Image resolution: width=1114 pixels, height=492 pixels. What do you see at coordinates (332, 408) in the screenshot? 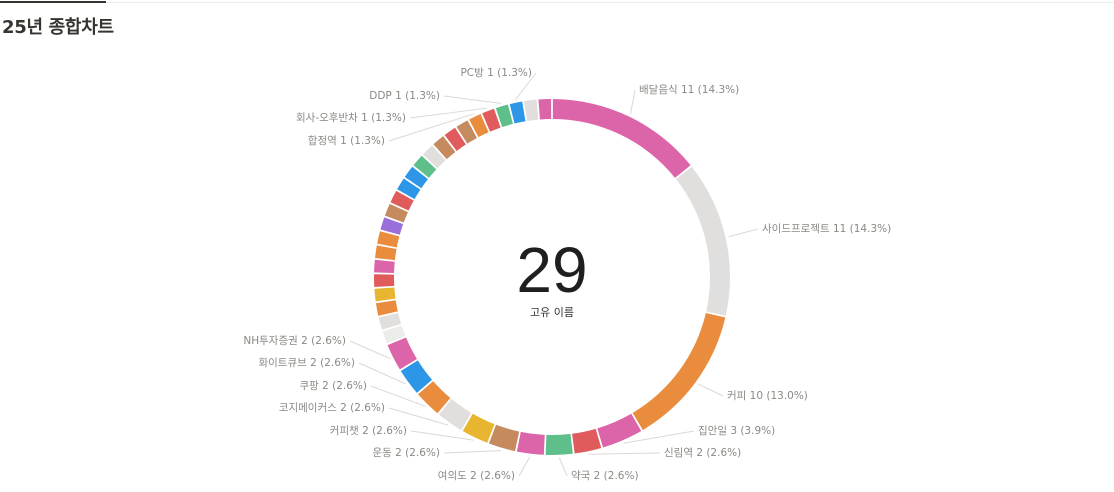
I see `slice-label-코지메이커스: 코지메이커스 2 (2.6%)` at bounding box center [332, 408].